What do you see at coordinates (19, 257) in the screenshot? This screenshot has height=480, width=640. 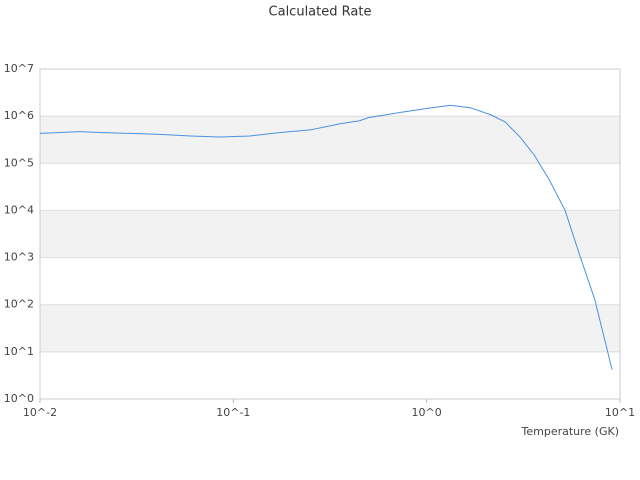 I see `y-tick-label: 10^3` at bounding box center [19, 257].